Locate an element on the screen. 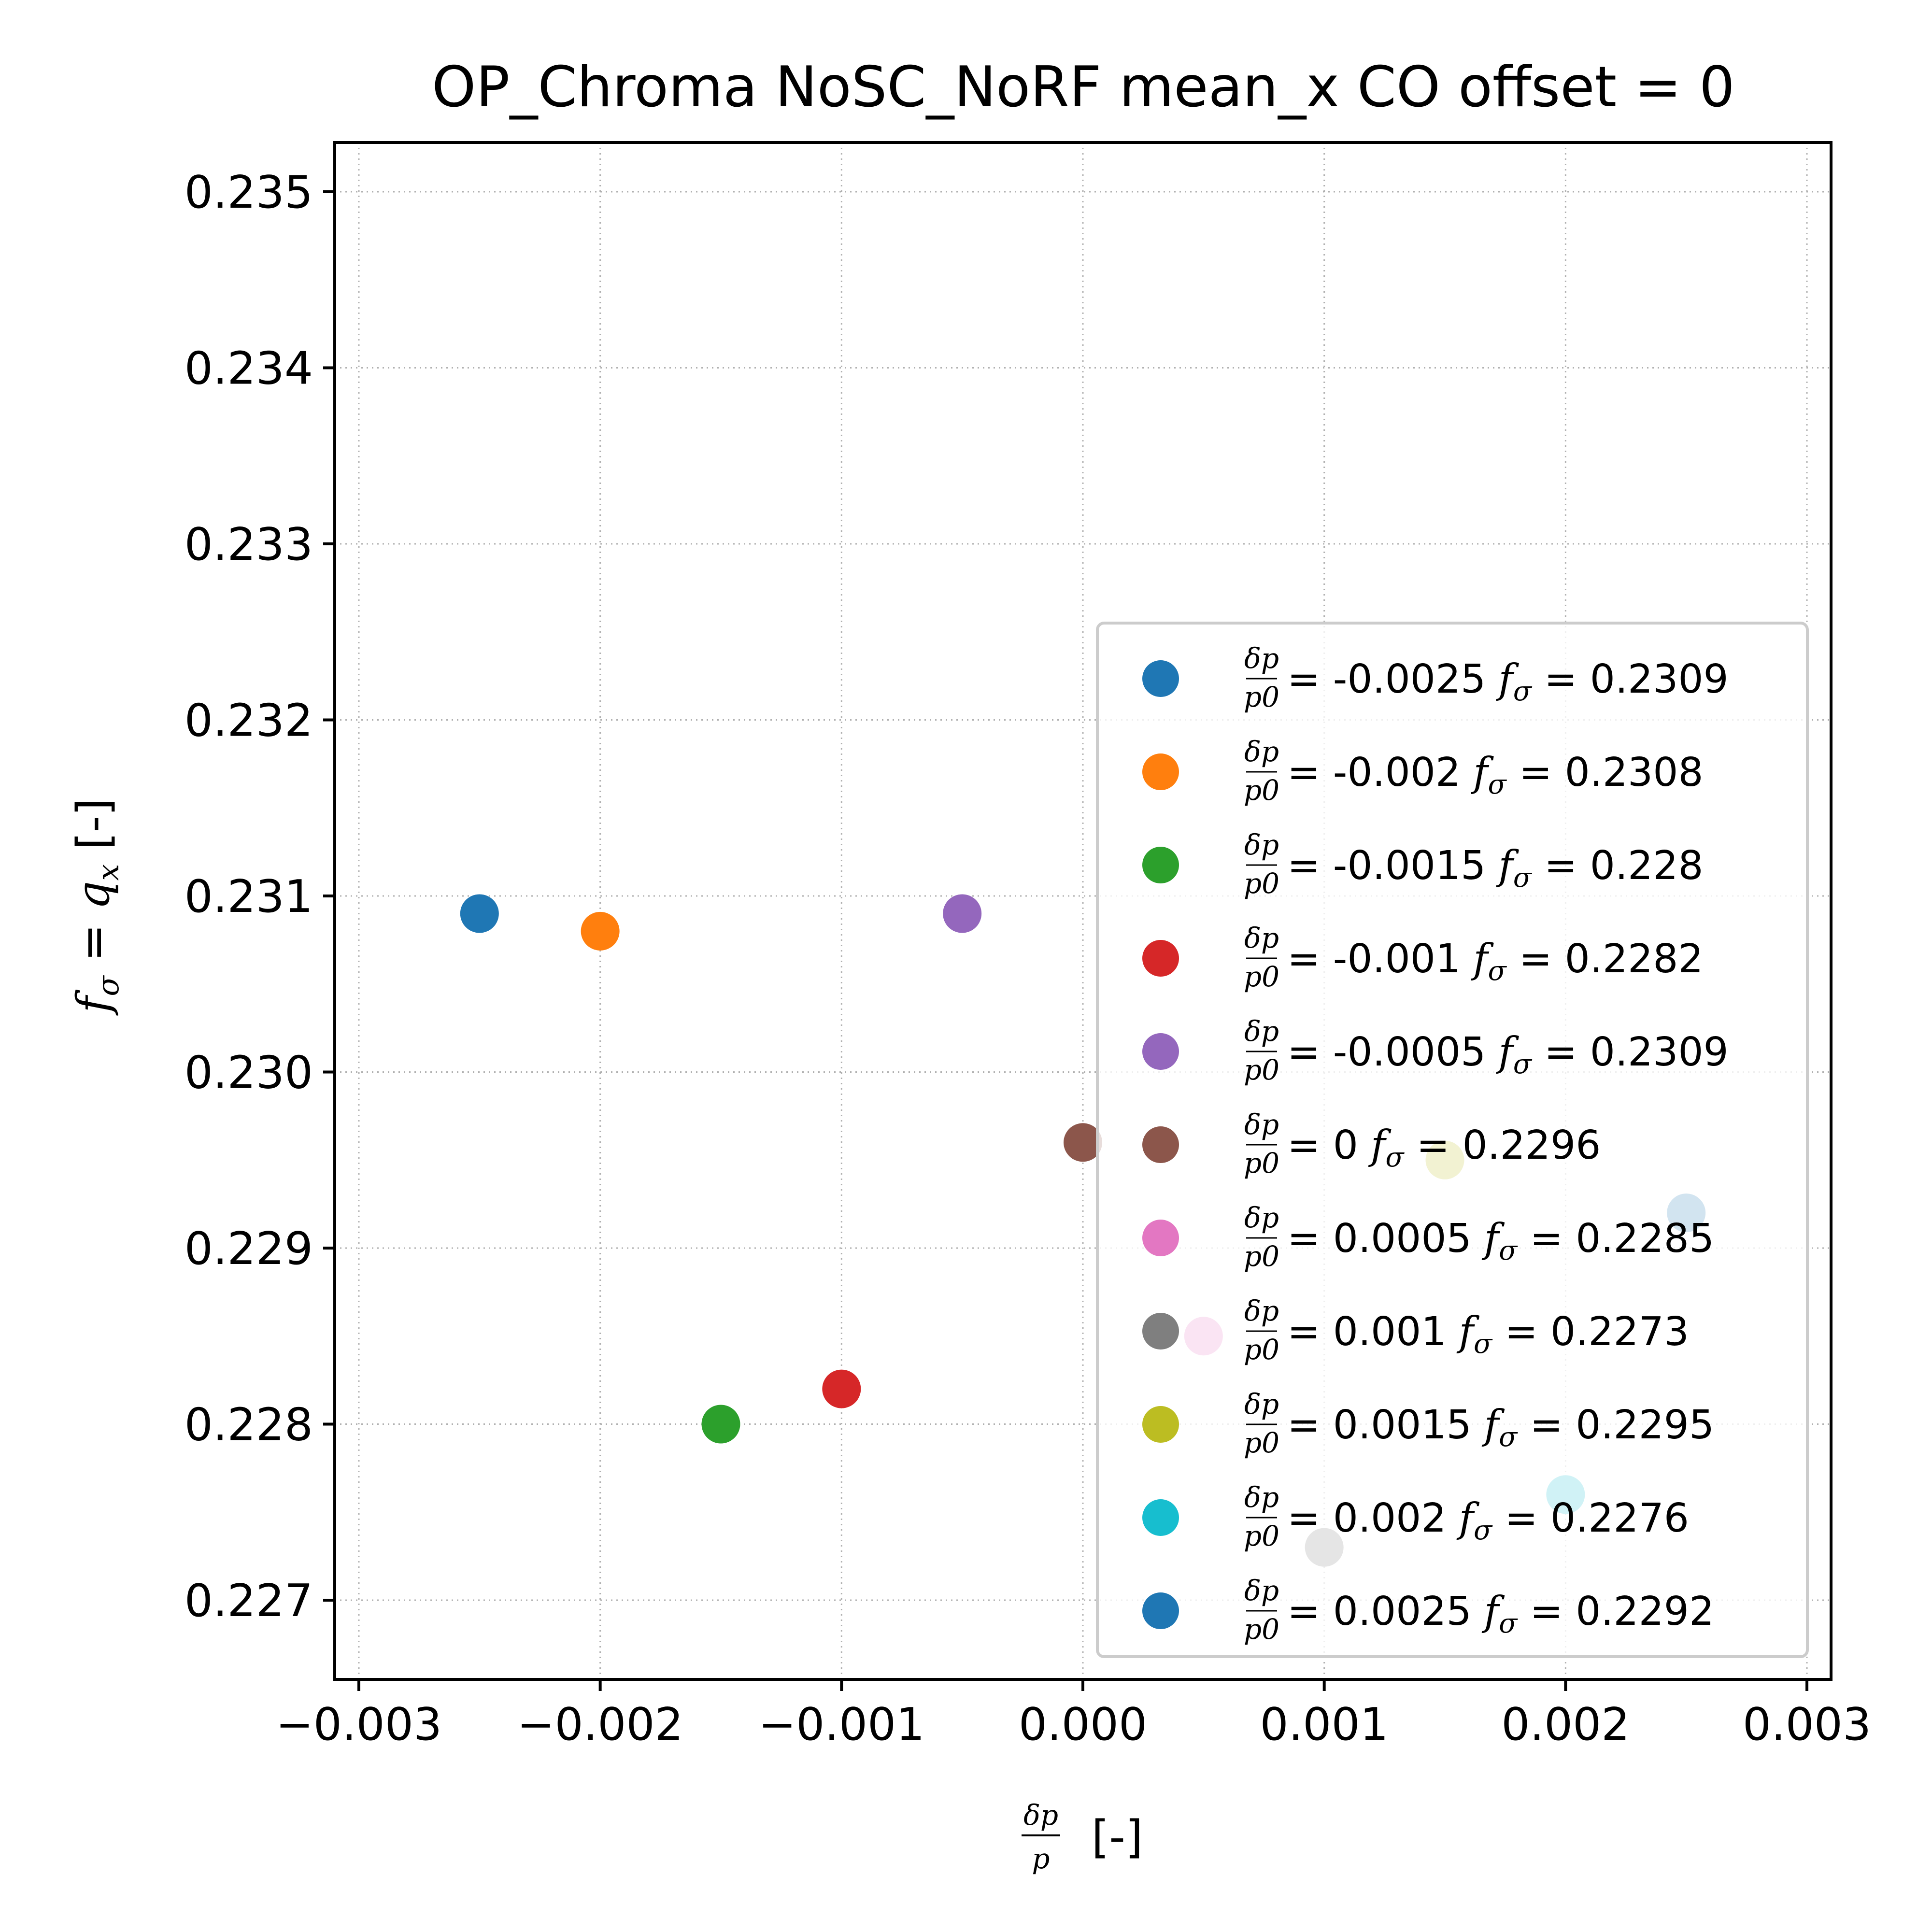  x-label-numerator: δp is located at coordinates (1040, 1815).